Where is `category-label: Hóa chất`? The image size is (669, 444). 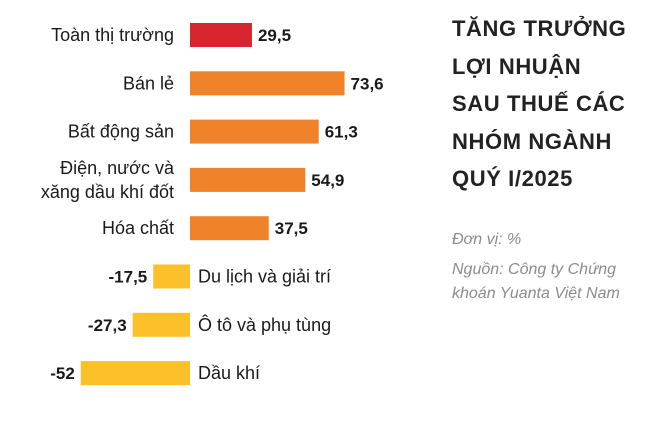 category-label: Hóa chất is located at coordinates (138, 228).